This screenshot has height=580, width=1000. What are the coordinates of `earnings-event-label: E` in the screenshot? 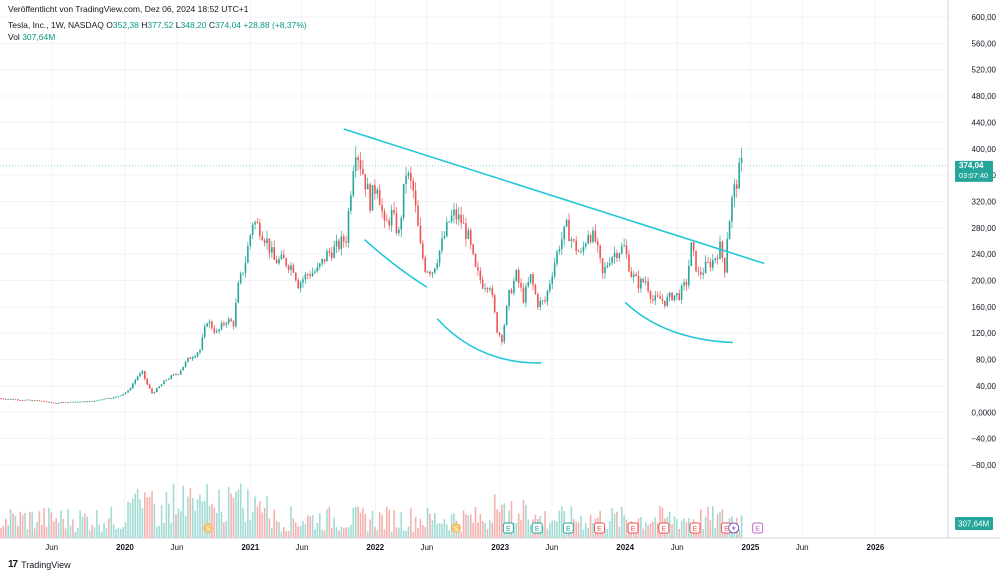 It's located at (757, 529).